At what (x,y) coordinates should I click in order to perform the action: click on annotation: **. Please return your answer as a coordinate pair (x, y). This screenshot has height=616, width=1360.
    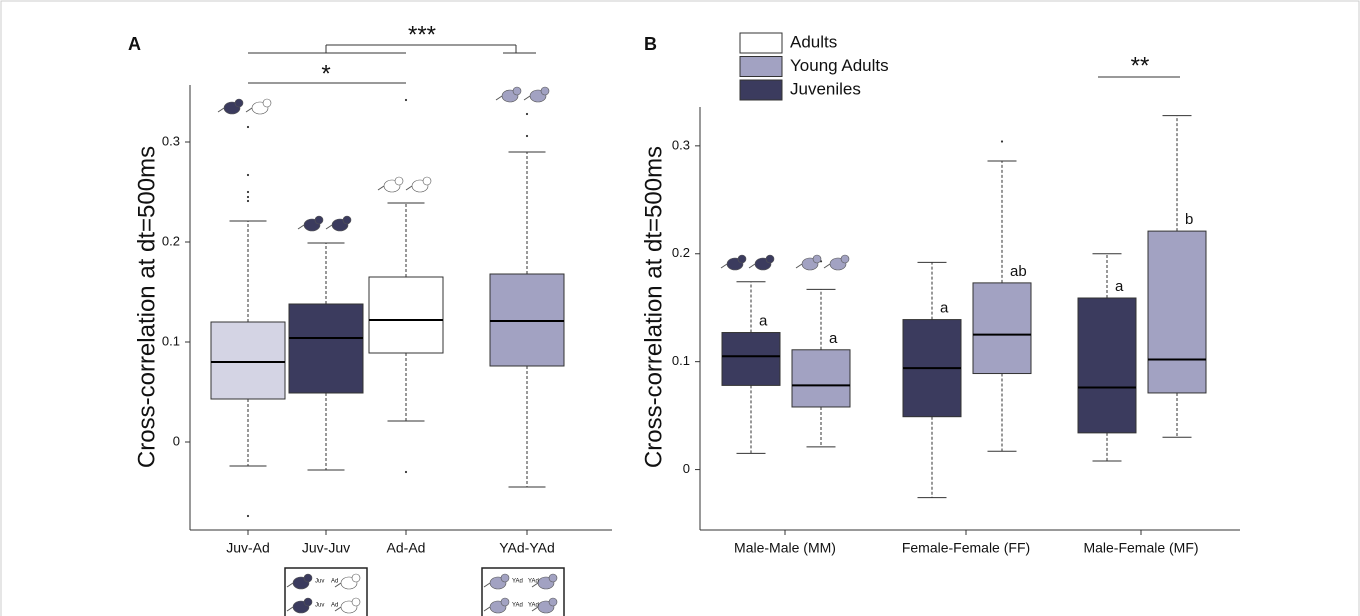
    Looking at the image, I should click on (1140, 65).